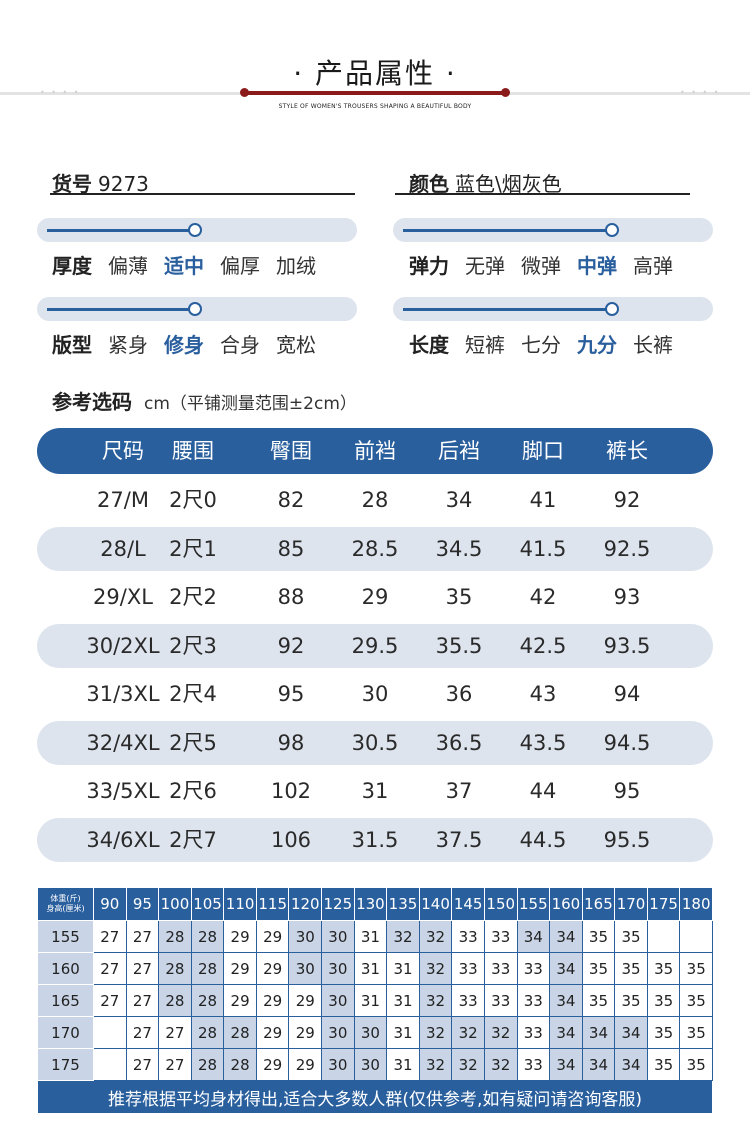  Describe the element at coordinates (370, 904) in the screenshot. I see `weight-header-cell: 130` at that location.